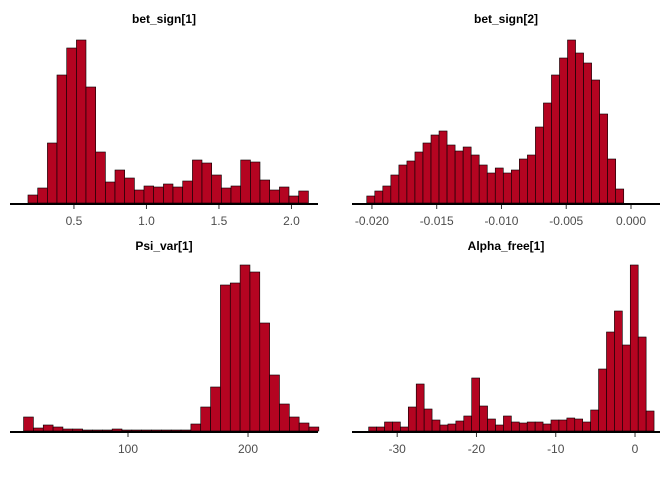 Image resolution: width=672 pixels, height=480 pixels. What do you see at coordinates (437, 221) in the screenshot?
I see `x-tick-label: -0.015` at bounding box center [437, 221].